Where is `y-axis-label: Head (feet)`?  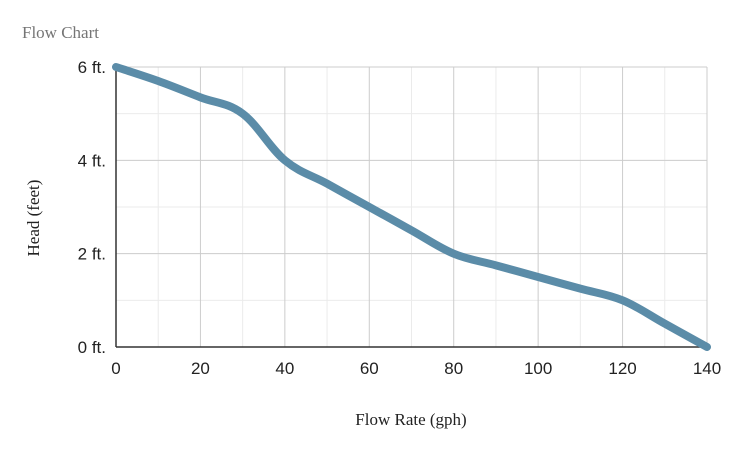
y-axis-label: Head (feet) is located at coordinates (33, 218).